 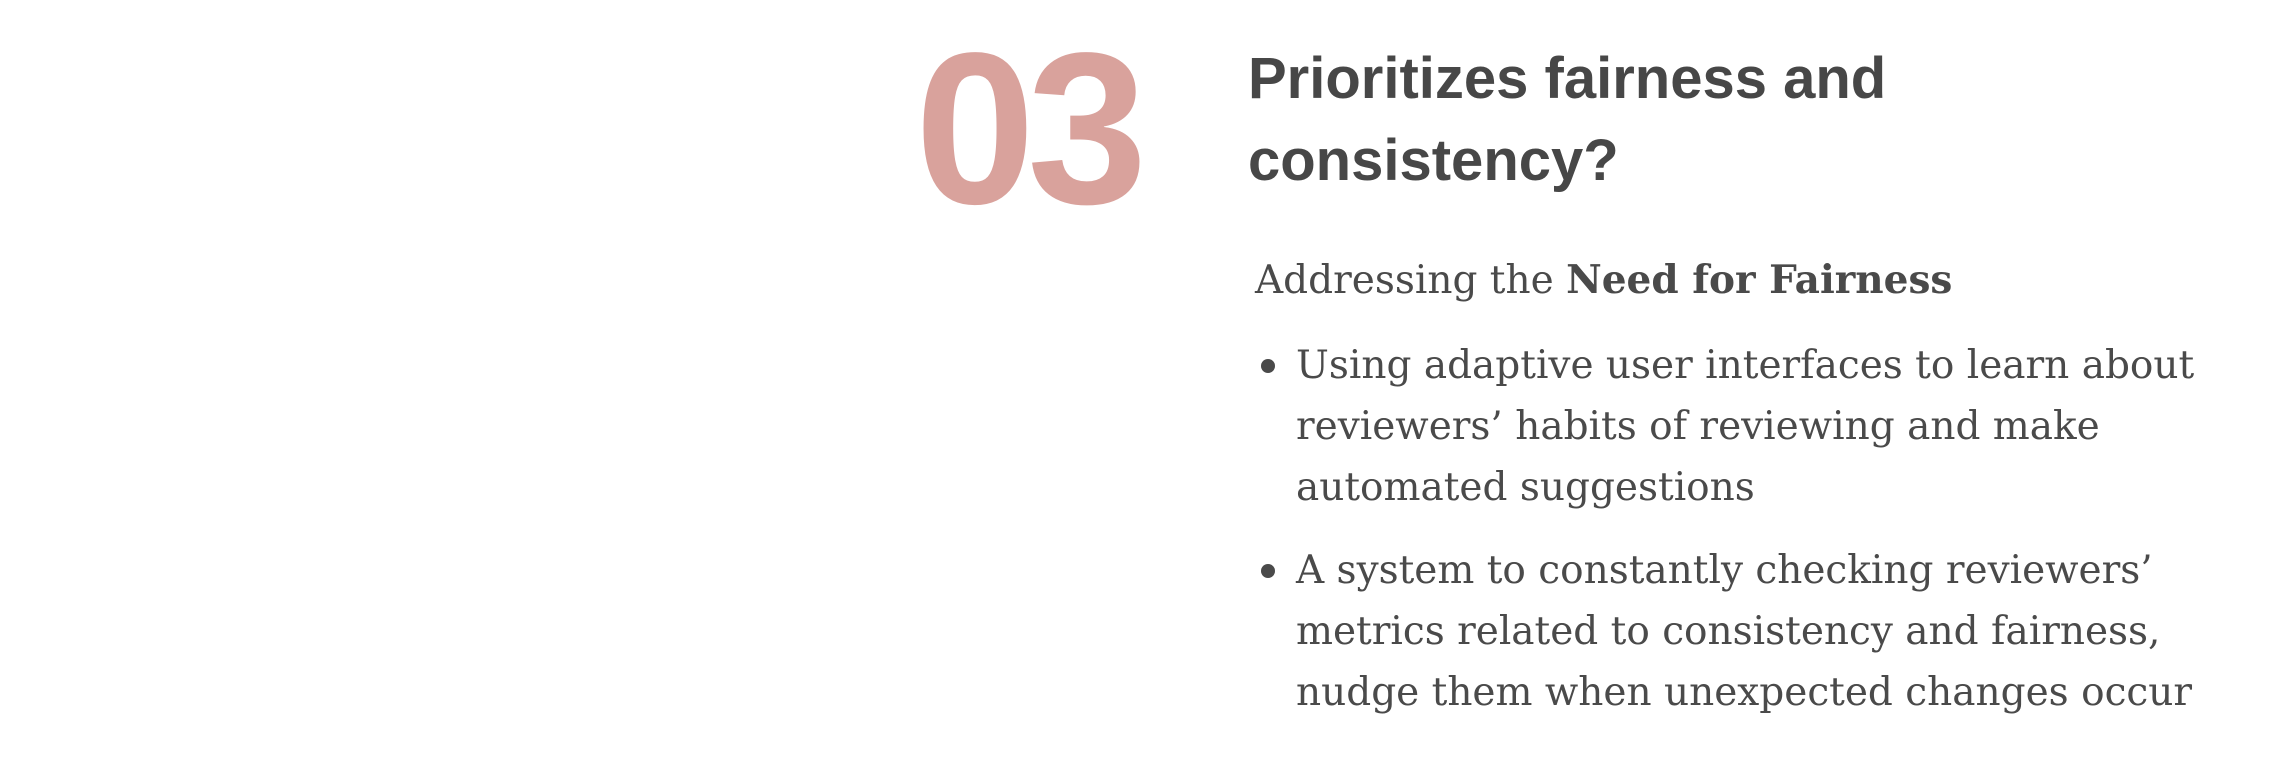 I want to click on lead-text: Addressing the Need for Fairness, so click(x=1760, y=280).